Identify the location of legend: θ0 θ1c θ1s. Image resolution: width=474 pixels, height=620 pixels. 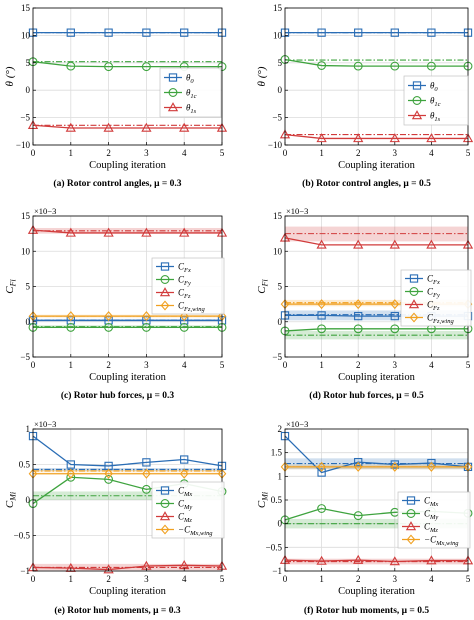
(436, 100).